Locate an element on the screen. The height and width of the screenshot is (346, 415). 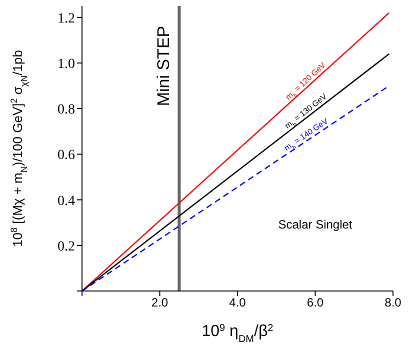
y-tick-label: 1.2 is located at coordinates (66, 18).